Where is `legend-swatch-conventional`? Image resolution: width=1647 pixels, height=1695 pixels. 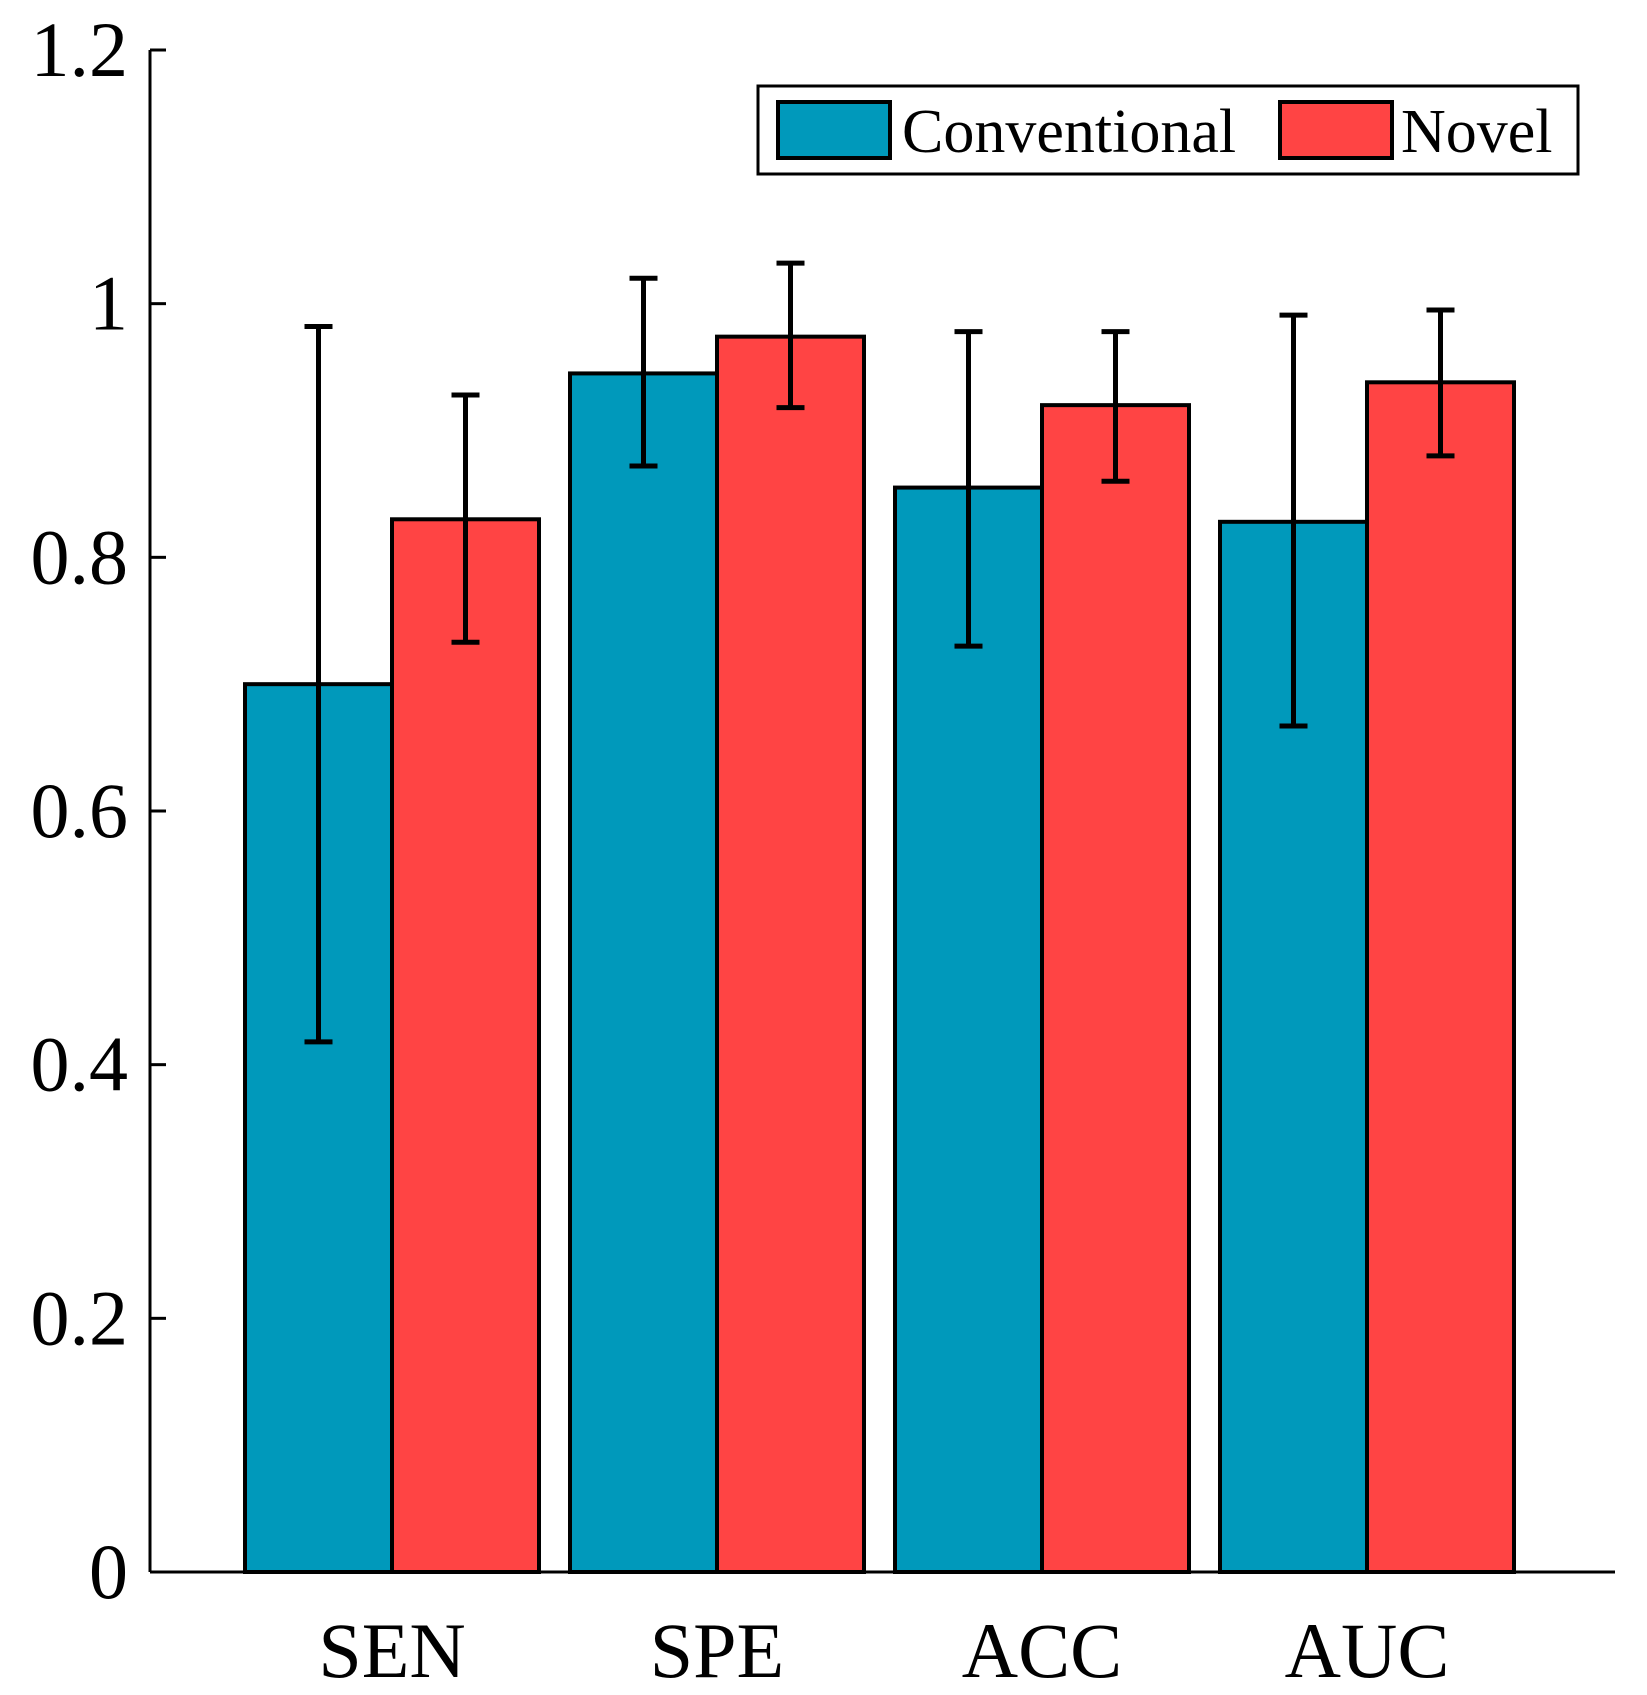
legend-swatch-conventional is located at coordinates (834, 130).